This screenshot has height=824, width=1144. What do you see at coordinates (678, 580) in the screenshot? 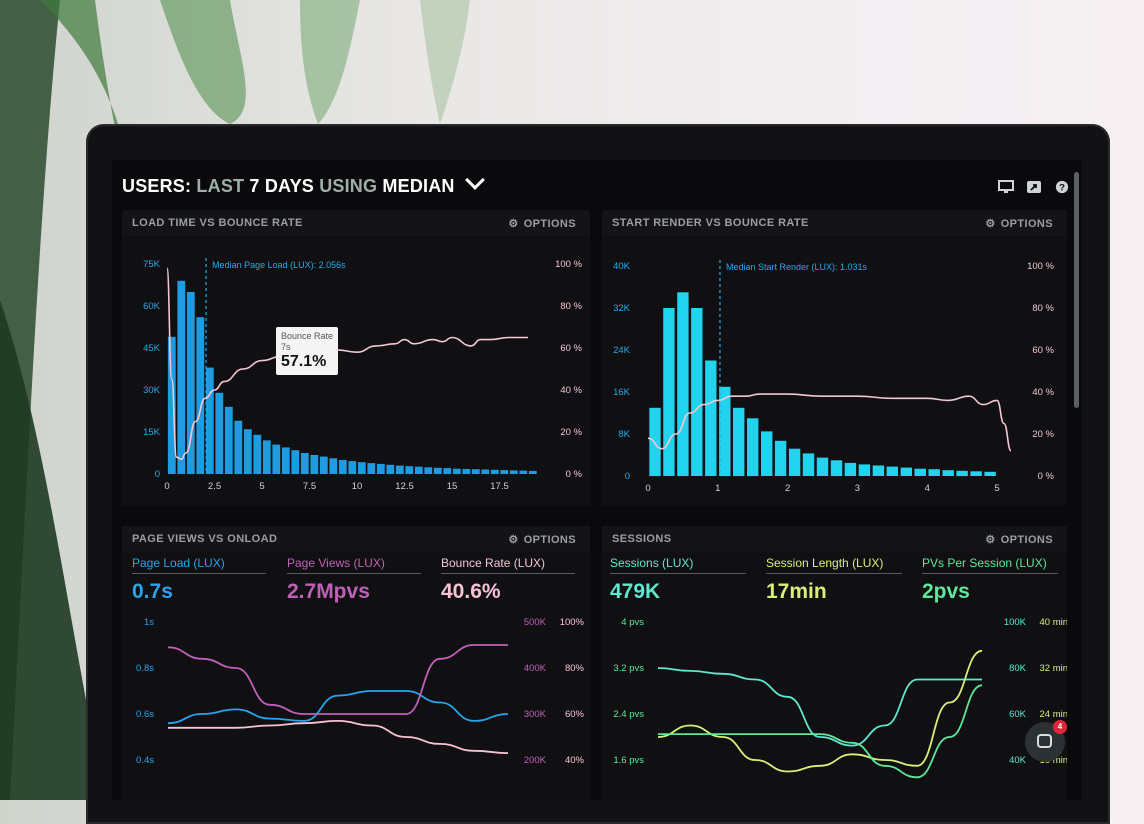
I see `metric-sessions: Sessions (LUX) 479K` at bounding box center [678, 580].